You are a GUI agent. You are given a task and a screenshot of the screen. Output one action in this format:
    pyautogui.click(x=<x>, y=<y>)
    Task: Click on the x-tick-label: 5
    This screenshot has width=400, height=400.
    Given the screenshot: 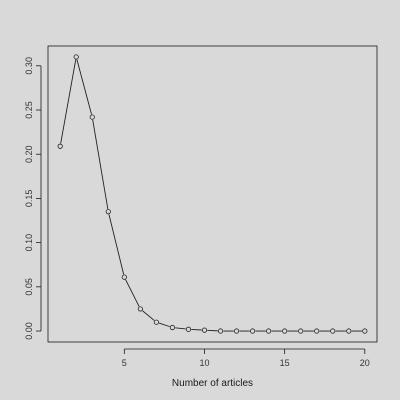 What is the action you would take?
    pyautogui.click(x=124, y=363)
    